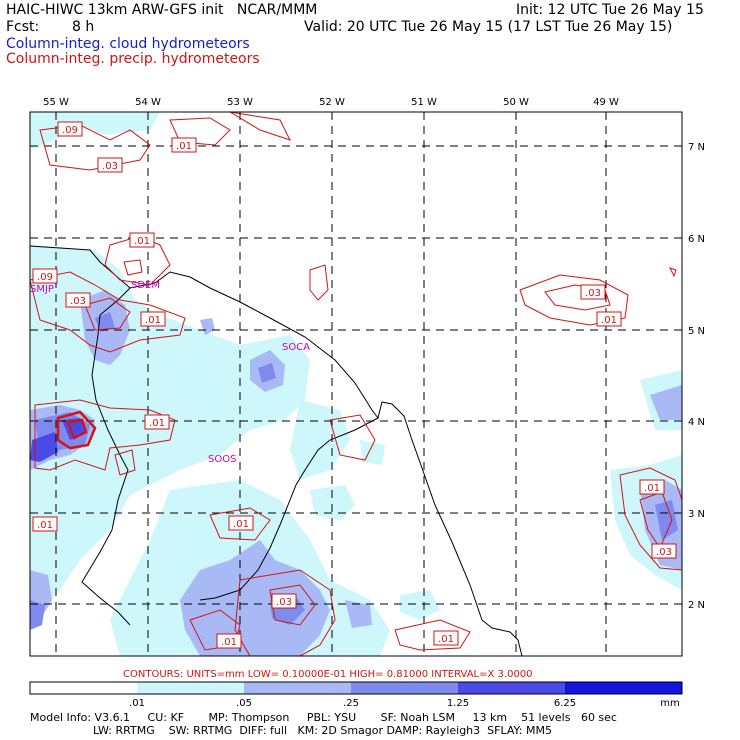 The image size is (740, 740). Describe the element at coordinates (696, 422) in the screenshot. I see `lat-label: 4 N` at that location.